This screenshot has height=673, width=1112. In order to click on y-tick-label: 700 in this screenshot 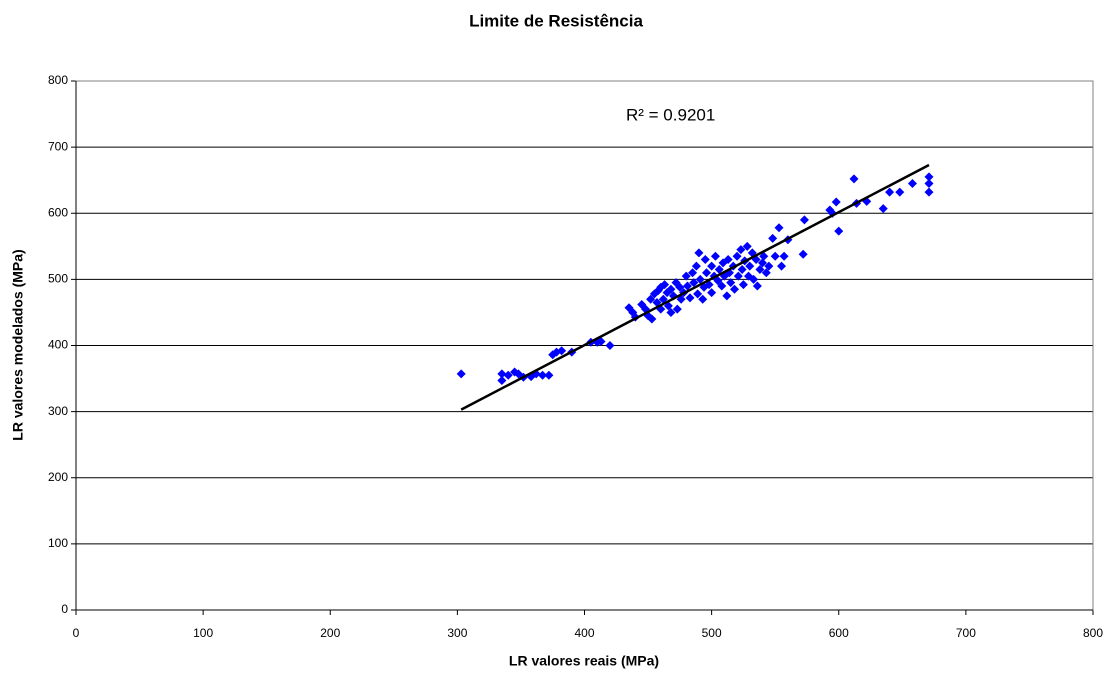, I will do `click(58, 146)`.